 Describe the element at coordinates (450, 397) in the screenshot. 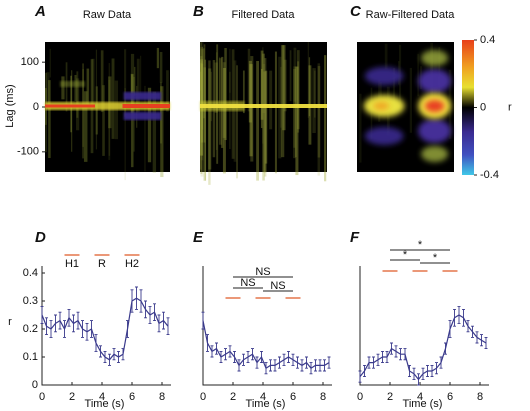

I see `x-tick-label: 6` at that location.